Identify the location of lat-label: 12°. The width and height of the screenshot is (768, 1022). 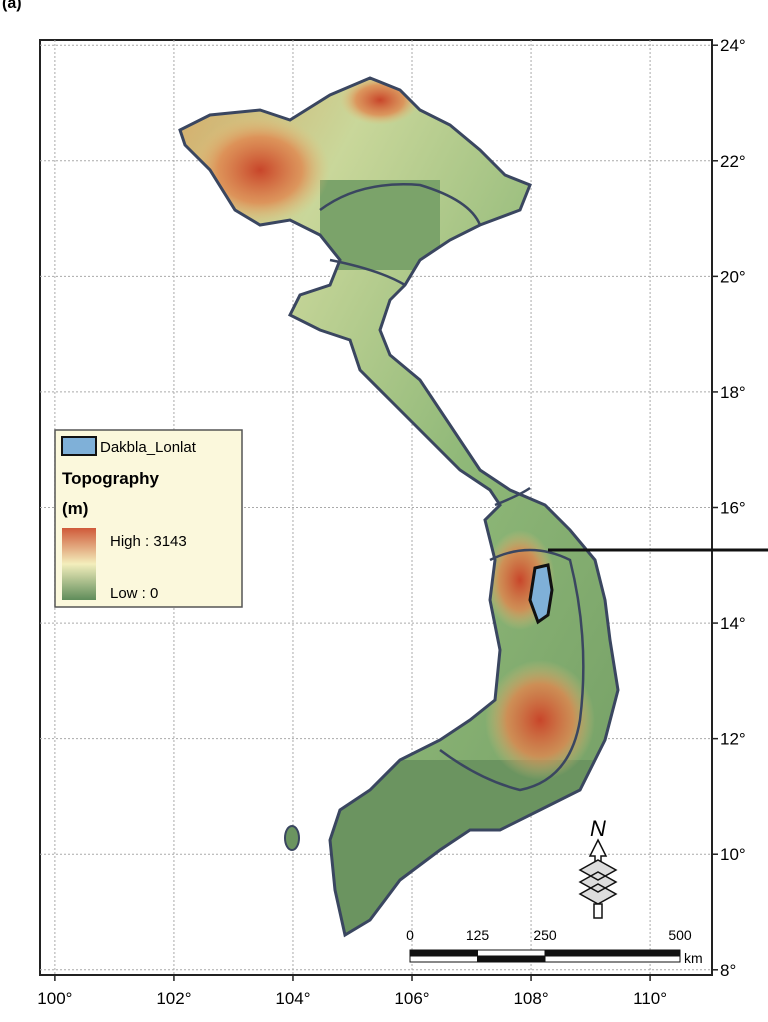
(733, 739).